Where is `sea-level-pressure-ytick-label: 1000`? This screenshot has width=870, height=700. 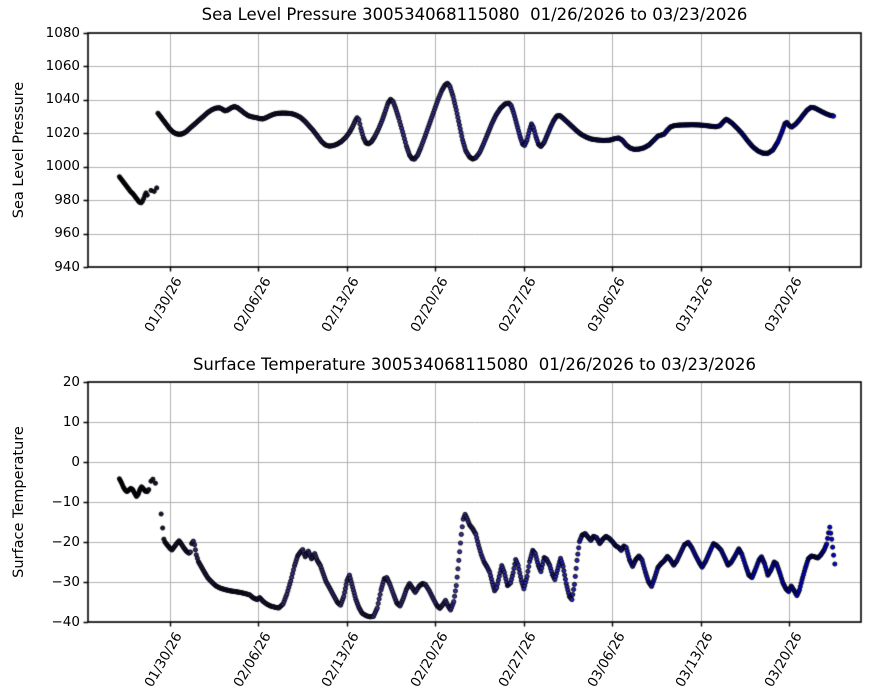
sea-level-pressure-ytick-label: 1000 is located at coordinates (62, 166).